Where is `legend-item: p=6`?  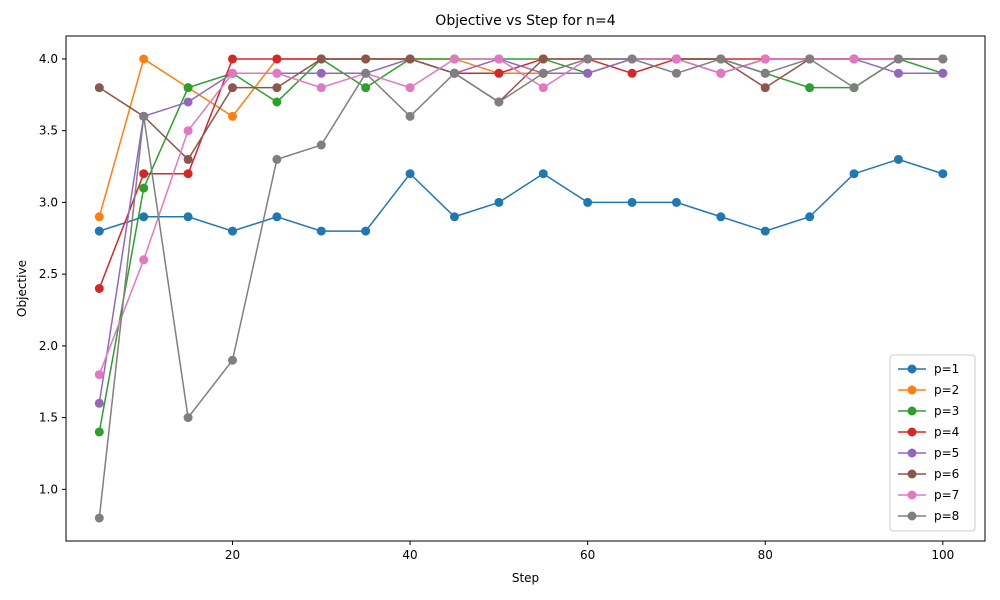 legend-item: p=6 is located at coordinates (928, 474).